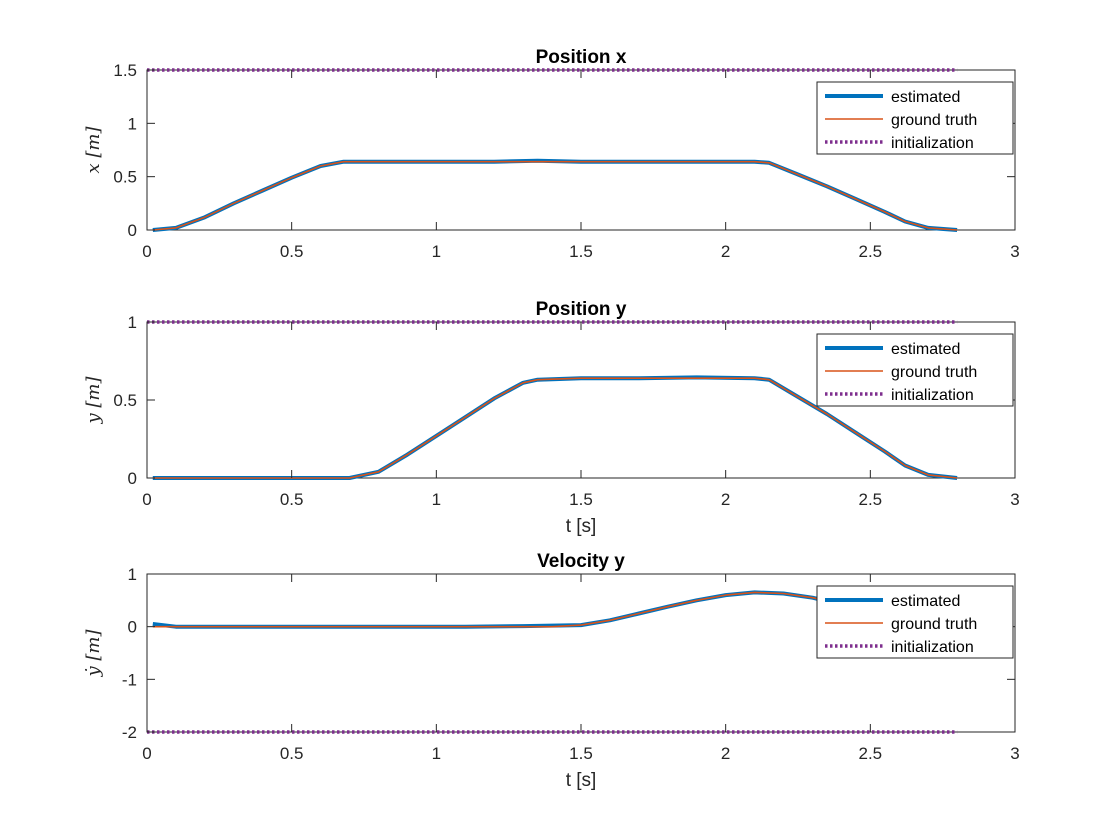  I want to click on y-axis-label: y [m], so click(93, 400).